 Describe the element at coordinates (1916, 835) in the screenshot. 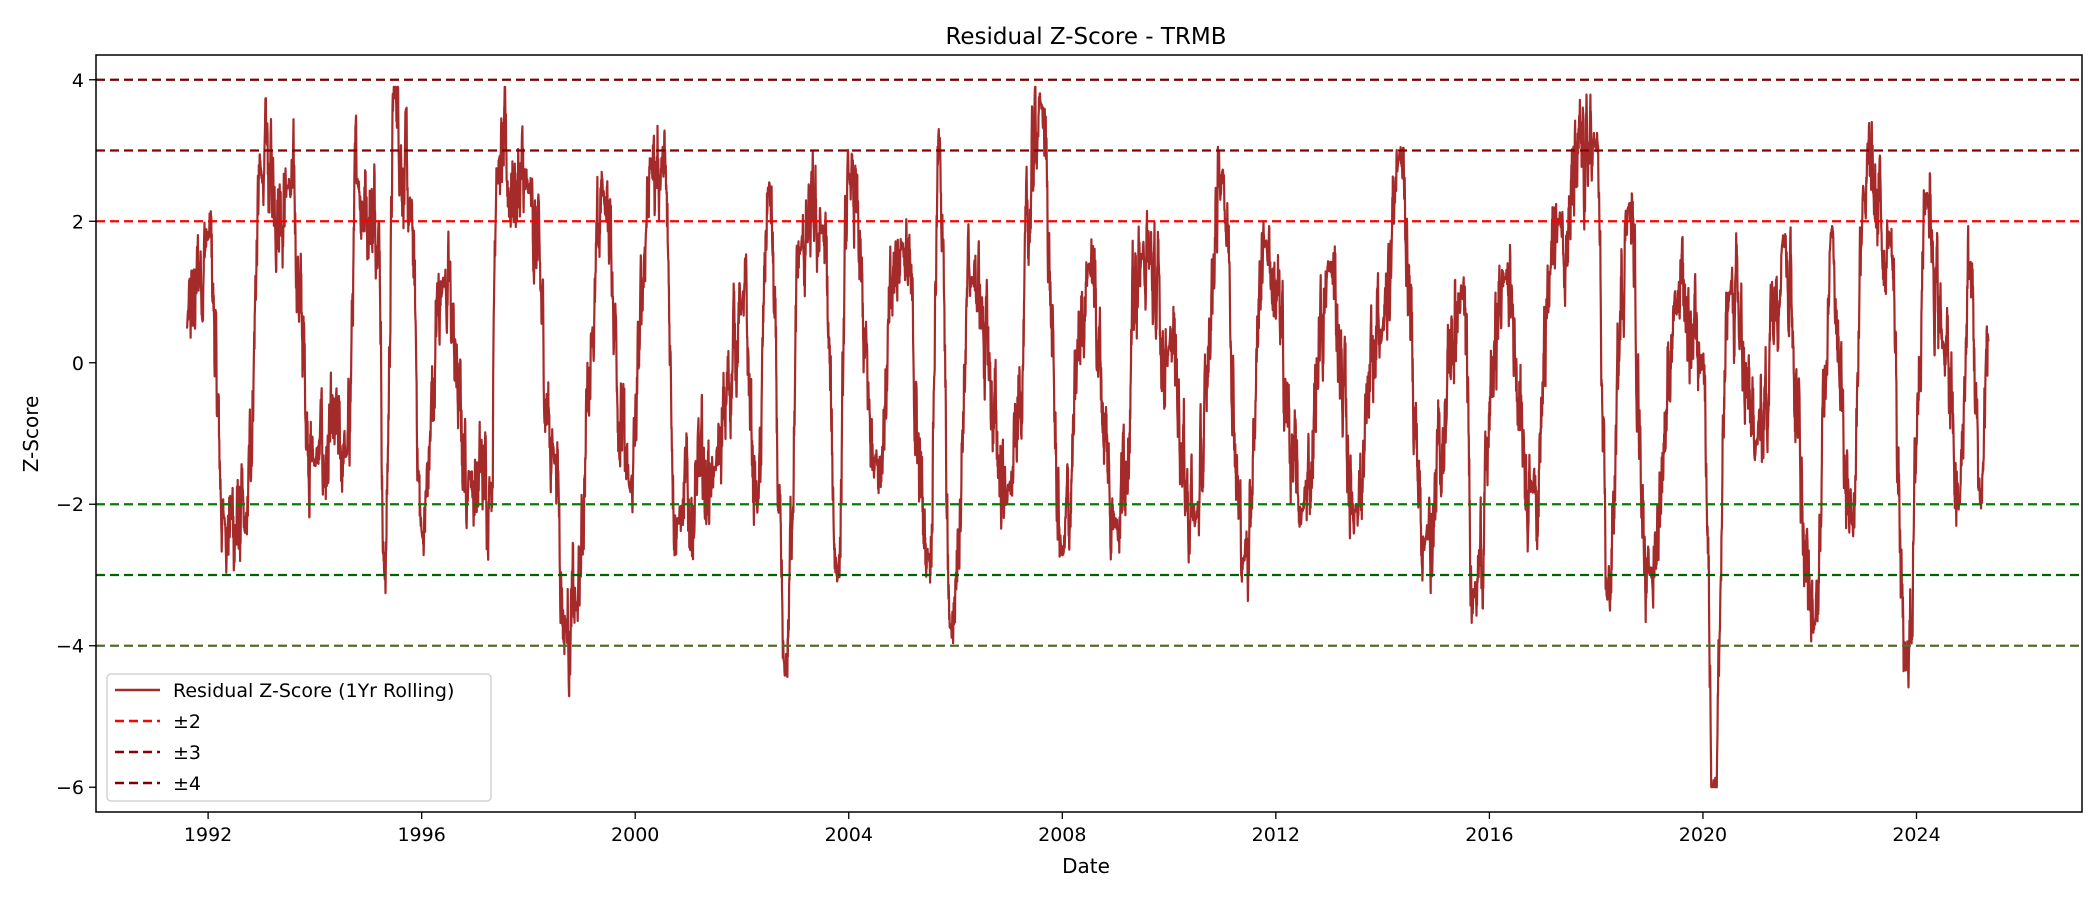

I see `x-tick-label: 2024` at that location.